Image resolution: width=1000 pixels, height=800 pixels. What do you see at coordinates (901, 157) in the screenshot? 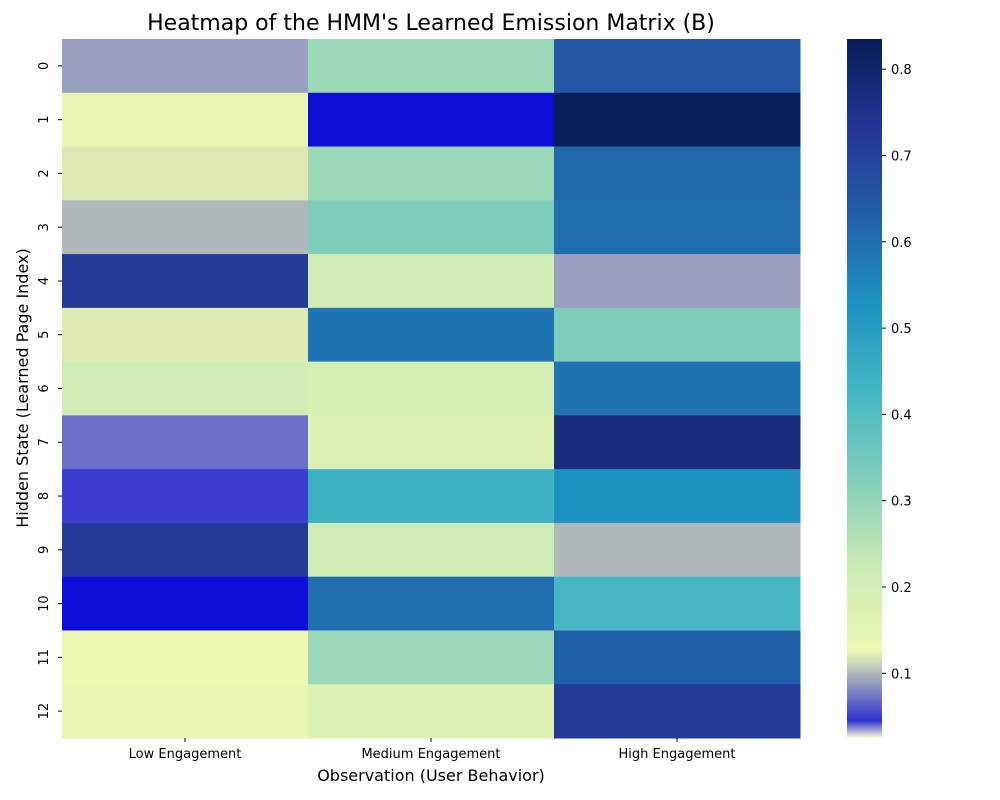
I see `colorbar-tick-label: 0.7` at bounding box center [901, 157].